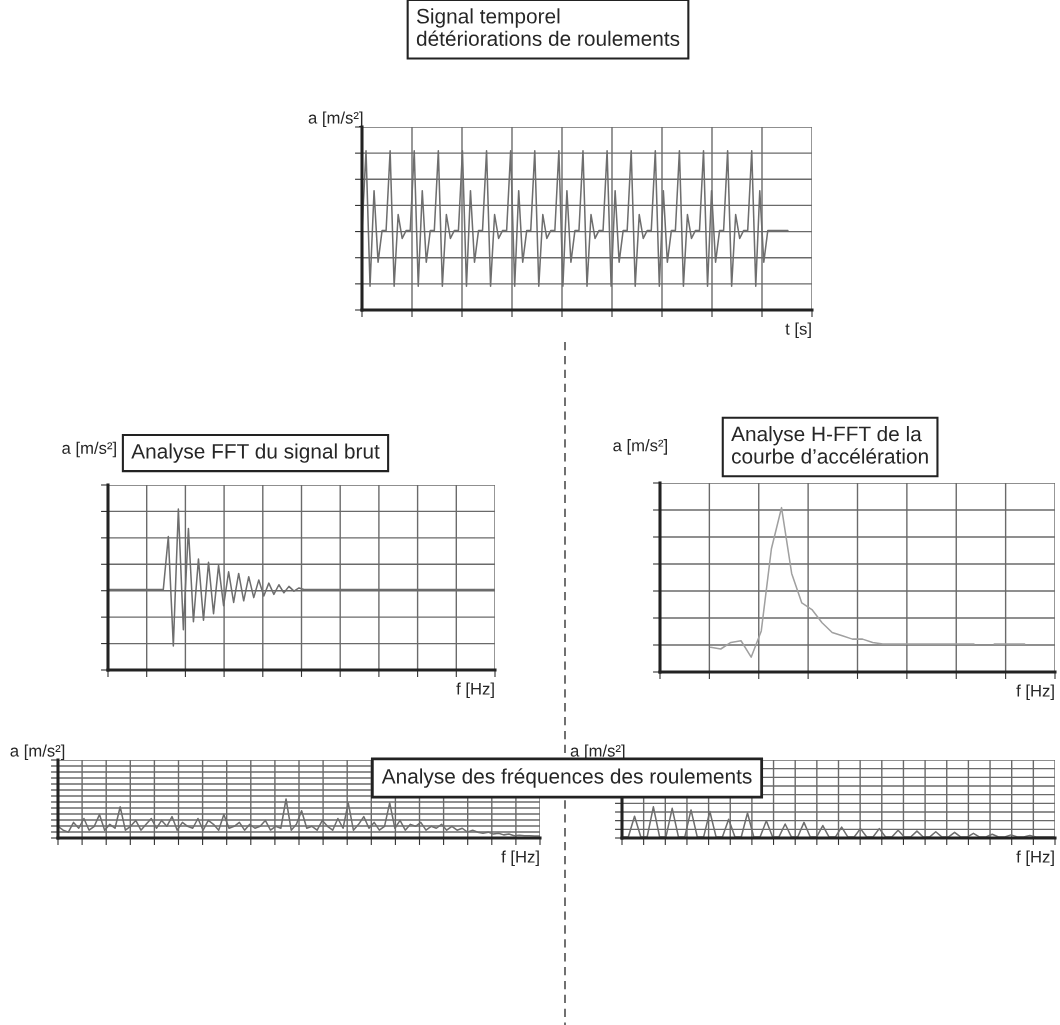  What do you see at coordinates (566, 778) in the screenshot?
I see `chart-title: Analyse des fréquences des roulements` at bounding box center [566, 778].